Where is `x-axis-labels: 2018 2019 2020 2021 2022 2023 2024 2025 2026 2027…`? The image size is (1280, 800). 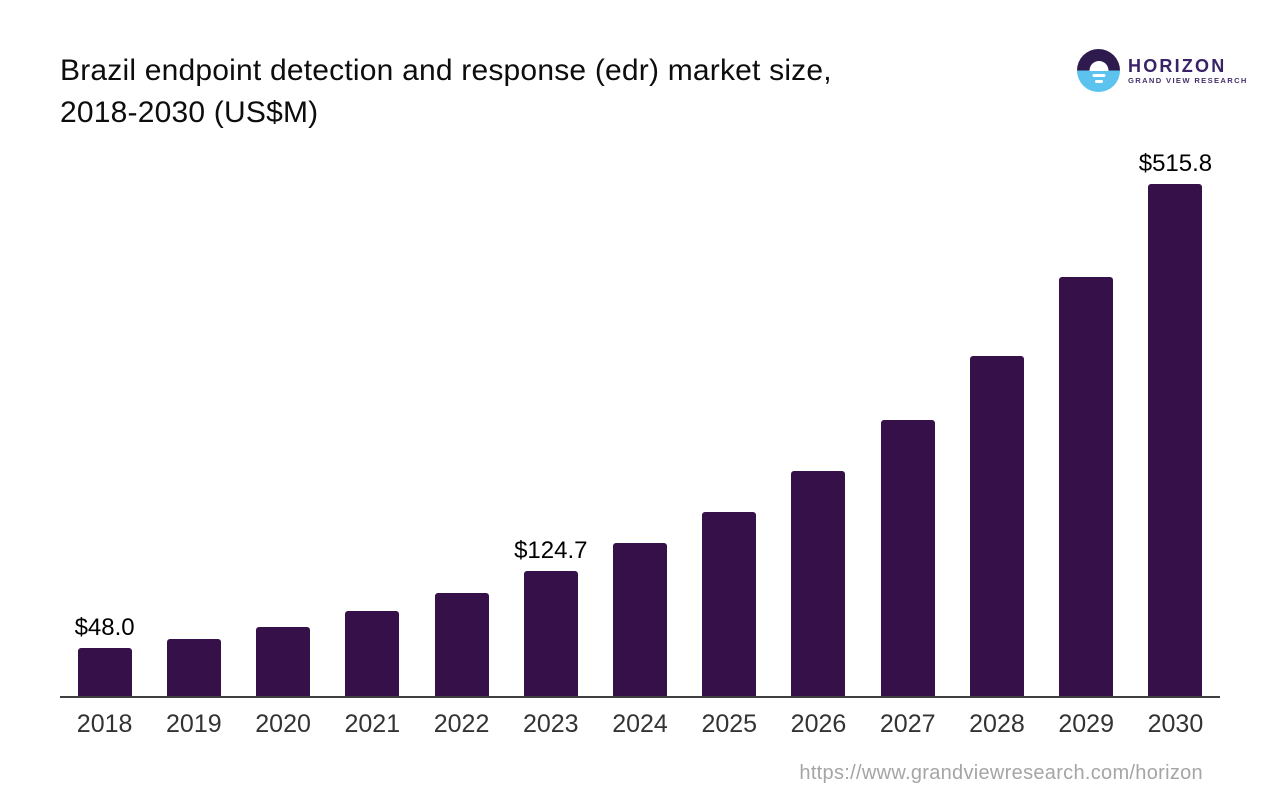 x-axis-labels: 2018 2019 2020 2021 2022 2023 2024 2025 2026 2027… is located at coordinates (640, 724).